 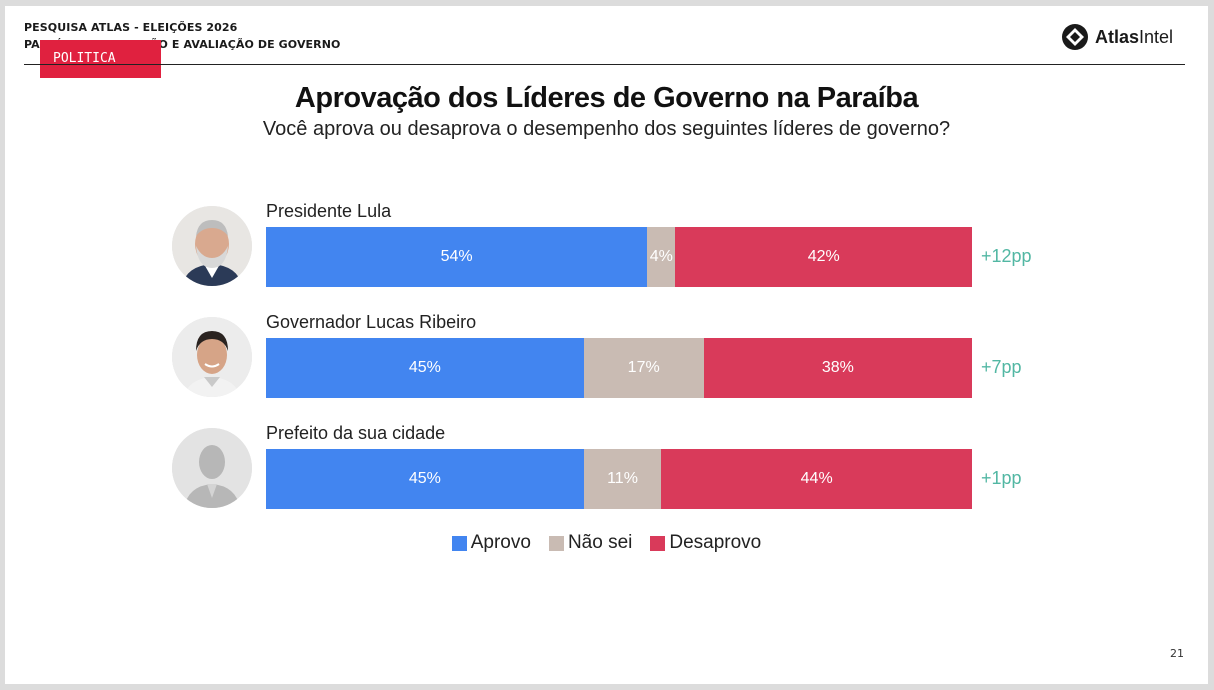 I want to click on category-badge: POLITICA, so click(x=100, y=59).